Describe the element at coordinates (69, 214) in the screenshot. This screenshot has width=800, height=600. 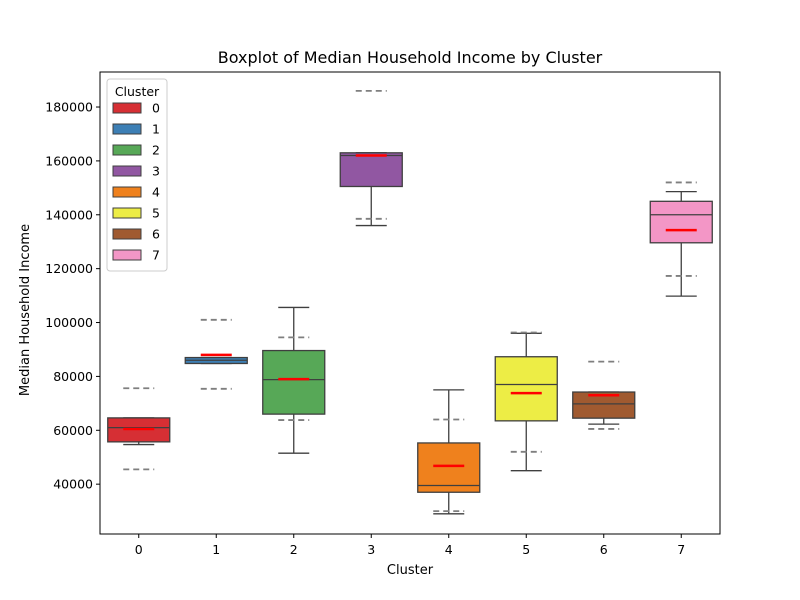
I see `y-tick-label: 140000` at that location.